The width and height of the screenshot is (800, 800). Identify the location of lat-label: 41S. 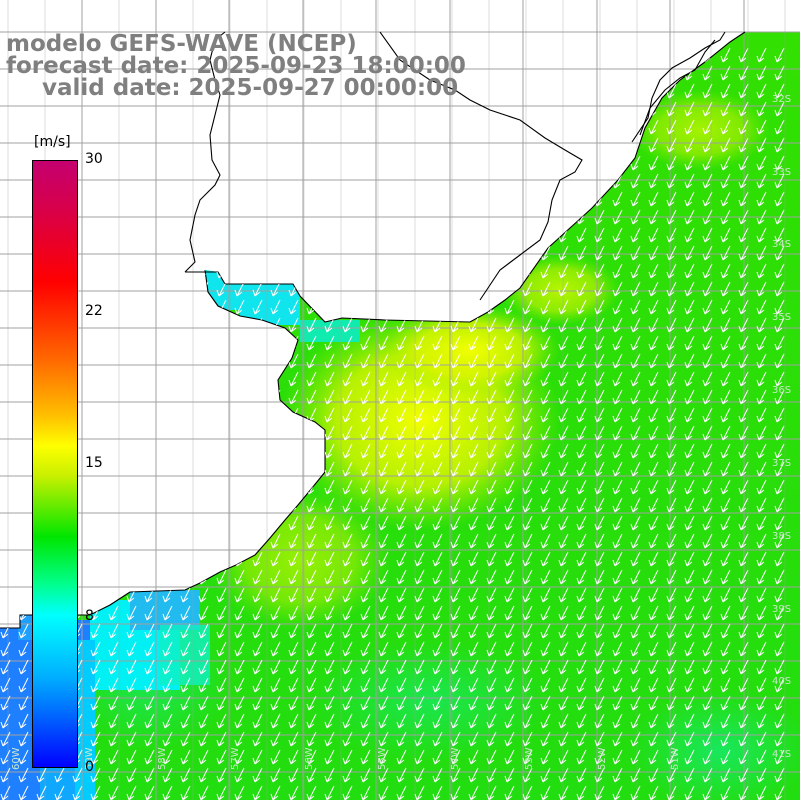
(781, 754).